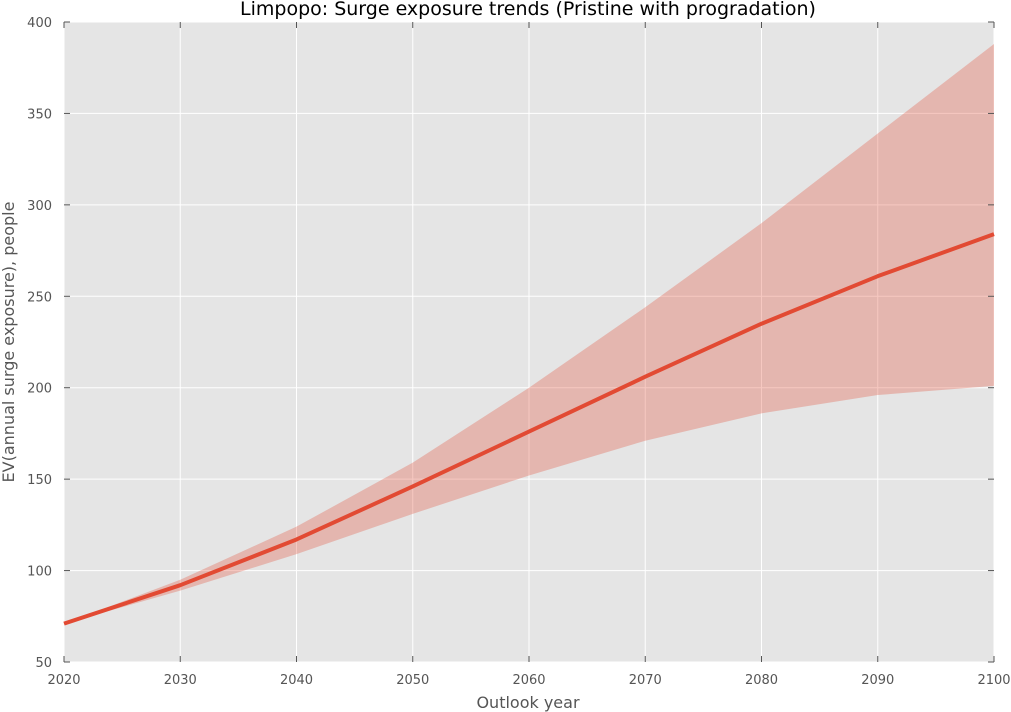 Image resolution: width=1011 pixels, height=712 pixels. I want to click on y-tick-label: 100, so click(39, 572).